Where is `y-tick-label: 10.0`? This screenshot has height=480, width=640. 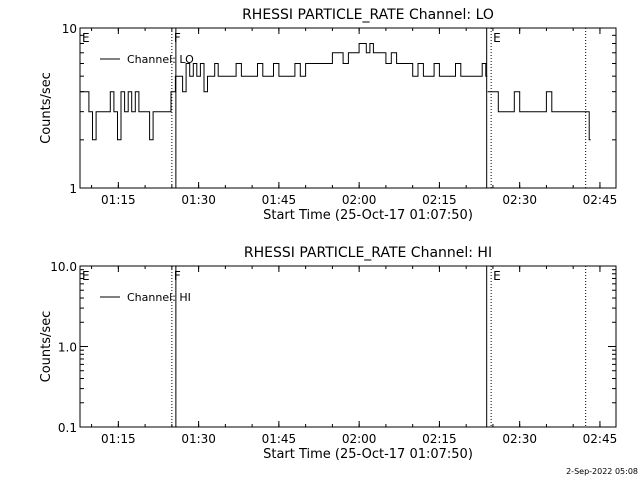 y-tick-label: 10.0 is located at coordinates (63, 267).